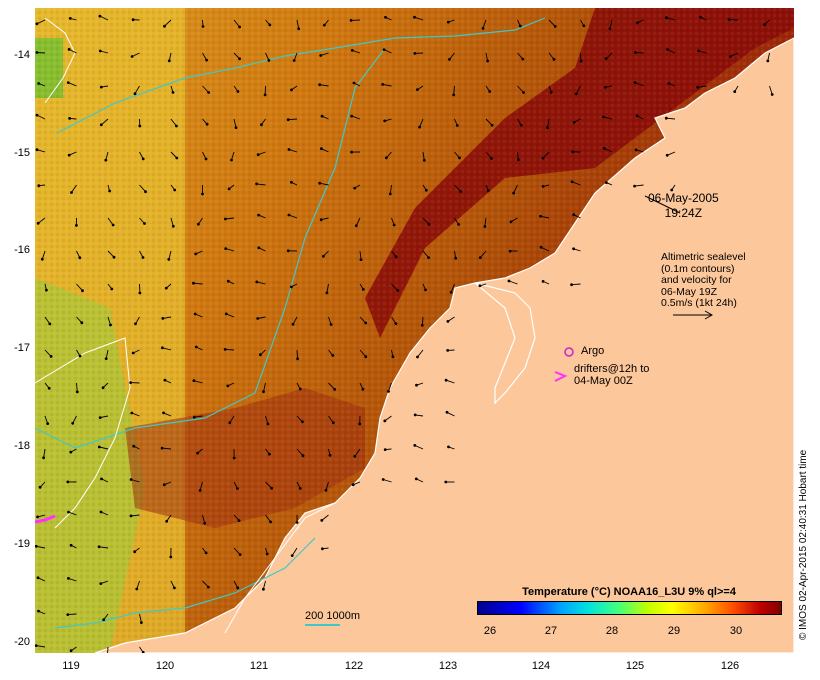 The width and height of the screenshot is (820, 680). Describe the element at coordinates (82, 433) in the screenshot. I see `contour-1000m` at that location.